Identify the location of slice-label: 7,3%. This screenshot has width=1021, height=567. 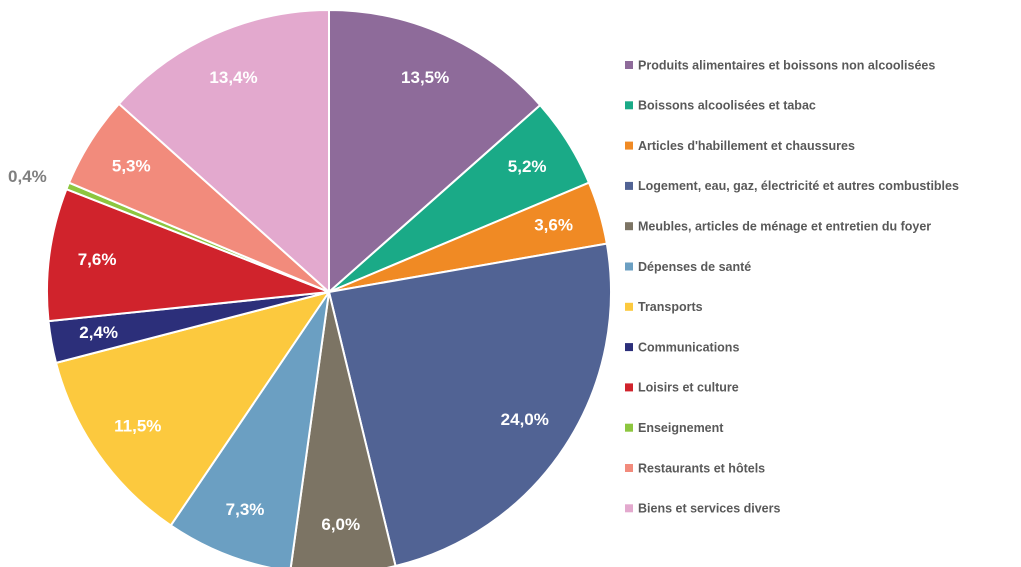
(245, 509).